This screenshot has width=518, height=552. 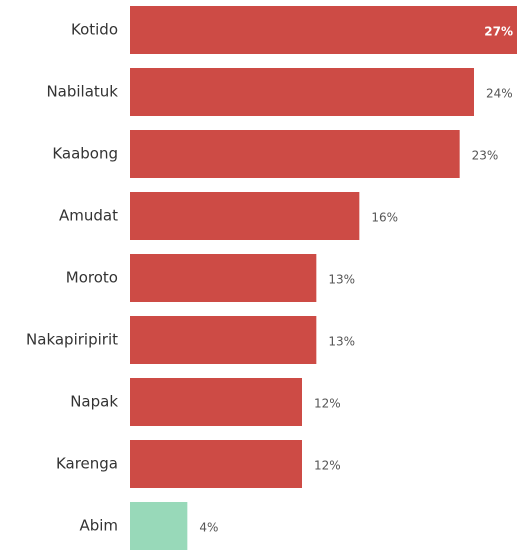 I want to click on category-label: Nakapiripirit, so click(x=72, y=340).